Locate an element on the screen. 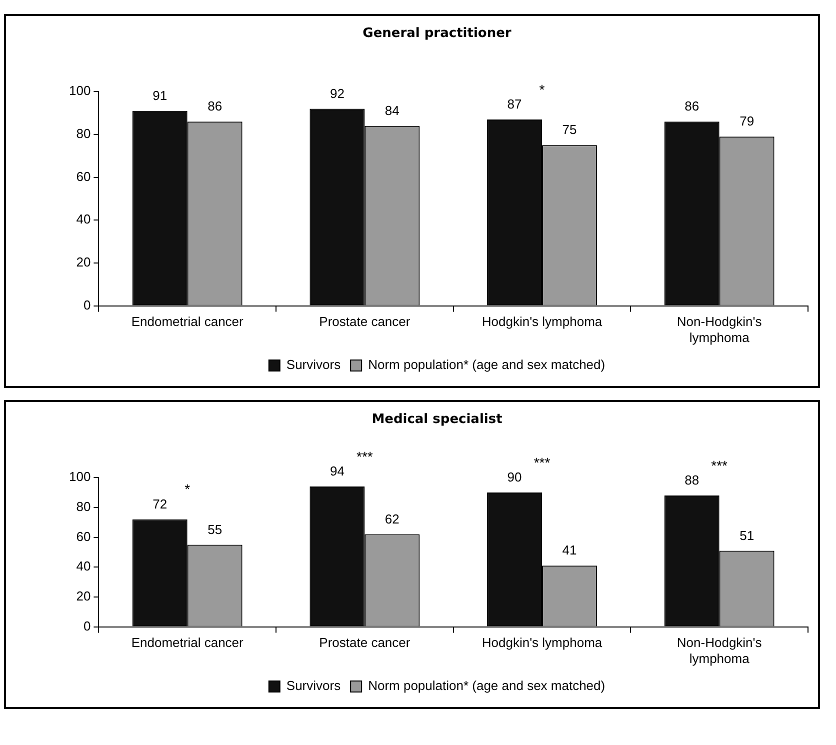 The width and height of the screenshot is (836, 745). data-label: 90 is located at coordinates (514, 477).